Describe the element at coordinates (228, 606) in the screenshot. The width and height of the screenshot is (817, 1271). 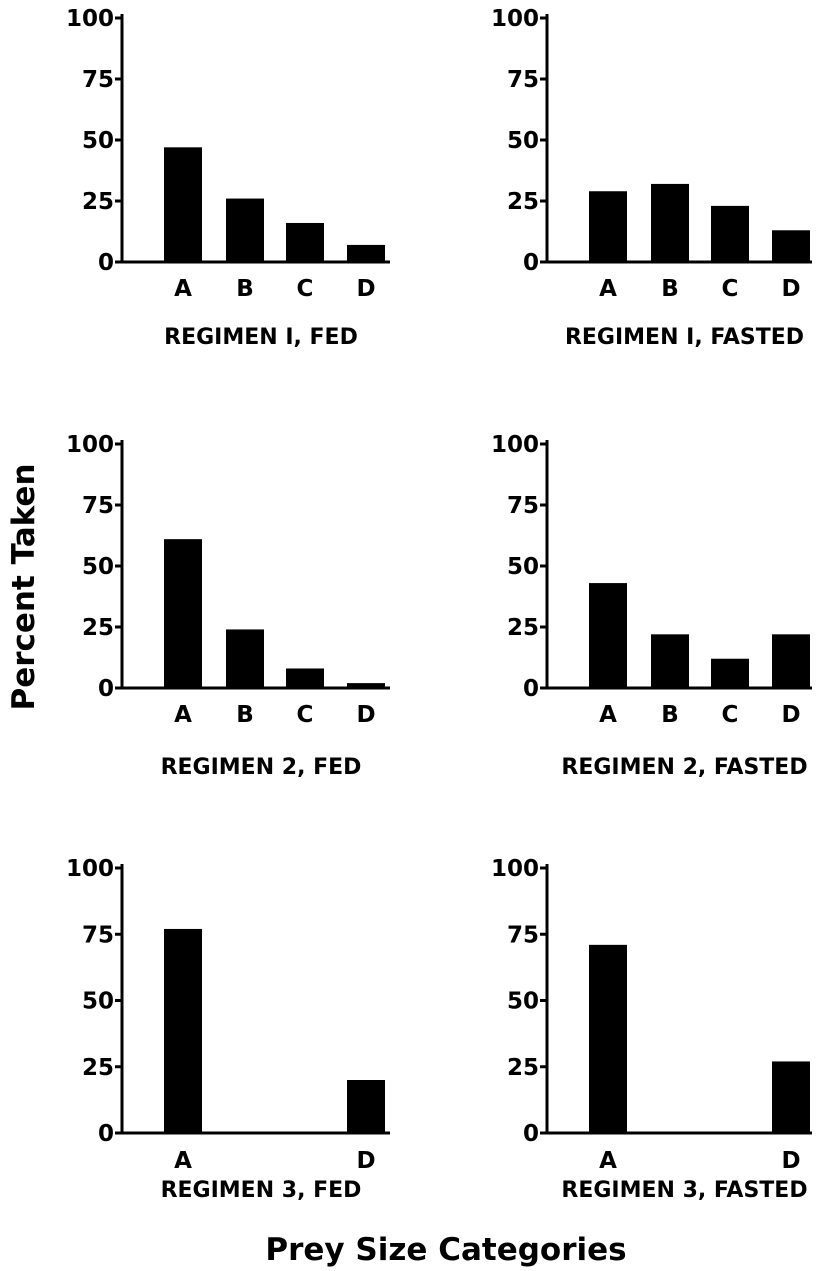
I see `panel-3: 0 25 50 75 100 A B C D REGIMEN 2, FED` at that location.